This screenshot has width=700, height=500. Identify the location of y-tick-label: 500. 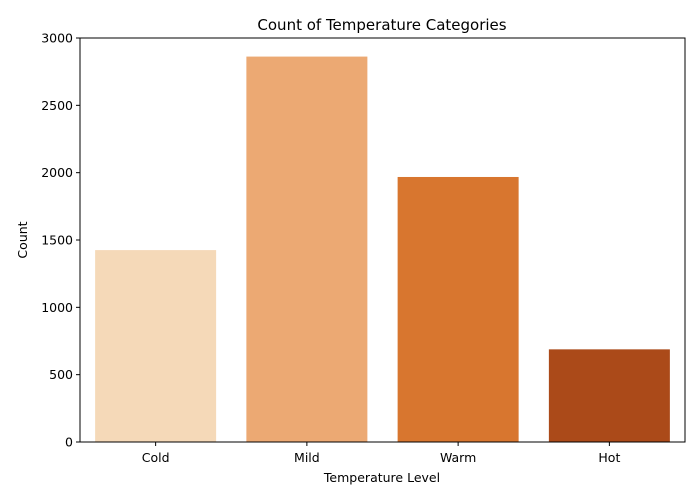
(61, 374).